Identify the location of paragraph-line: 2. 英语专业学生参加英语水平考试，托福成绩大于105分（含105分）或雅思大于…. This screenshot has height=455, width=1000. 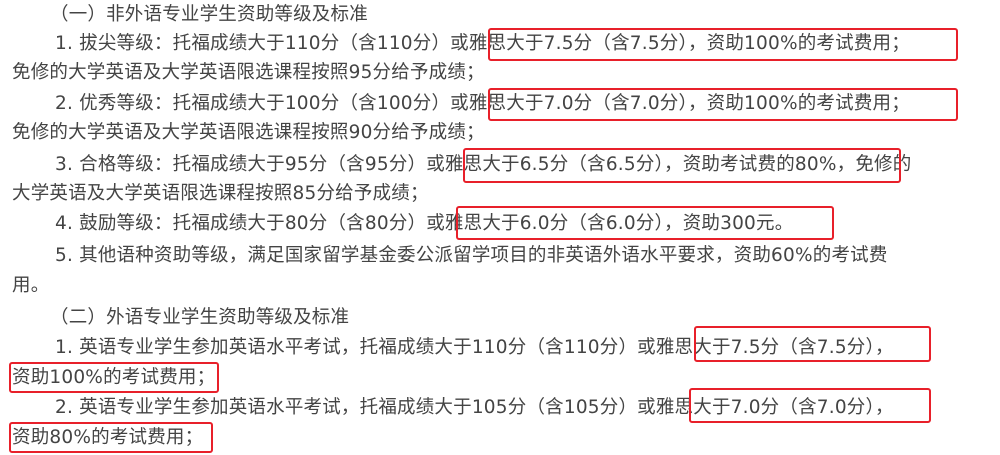
(474, 407).